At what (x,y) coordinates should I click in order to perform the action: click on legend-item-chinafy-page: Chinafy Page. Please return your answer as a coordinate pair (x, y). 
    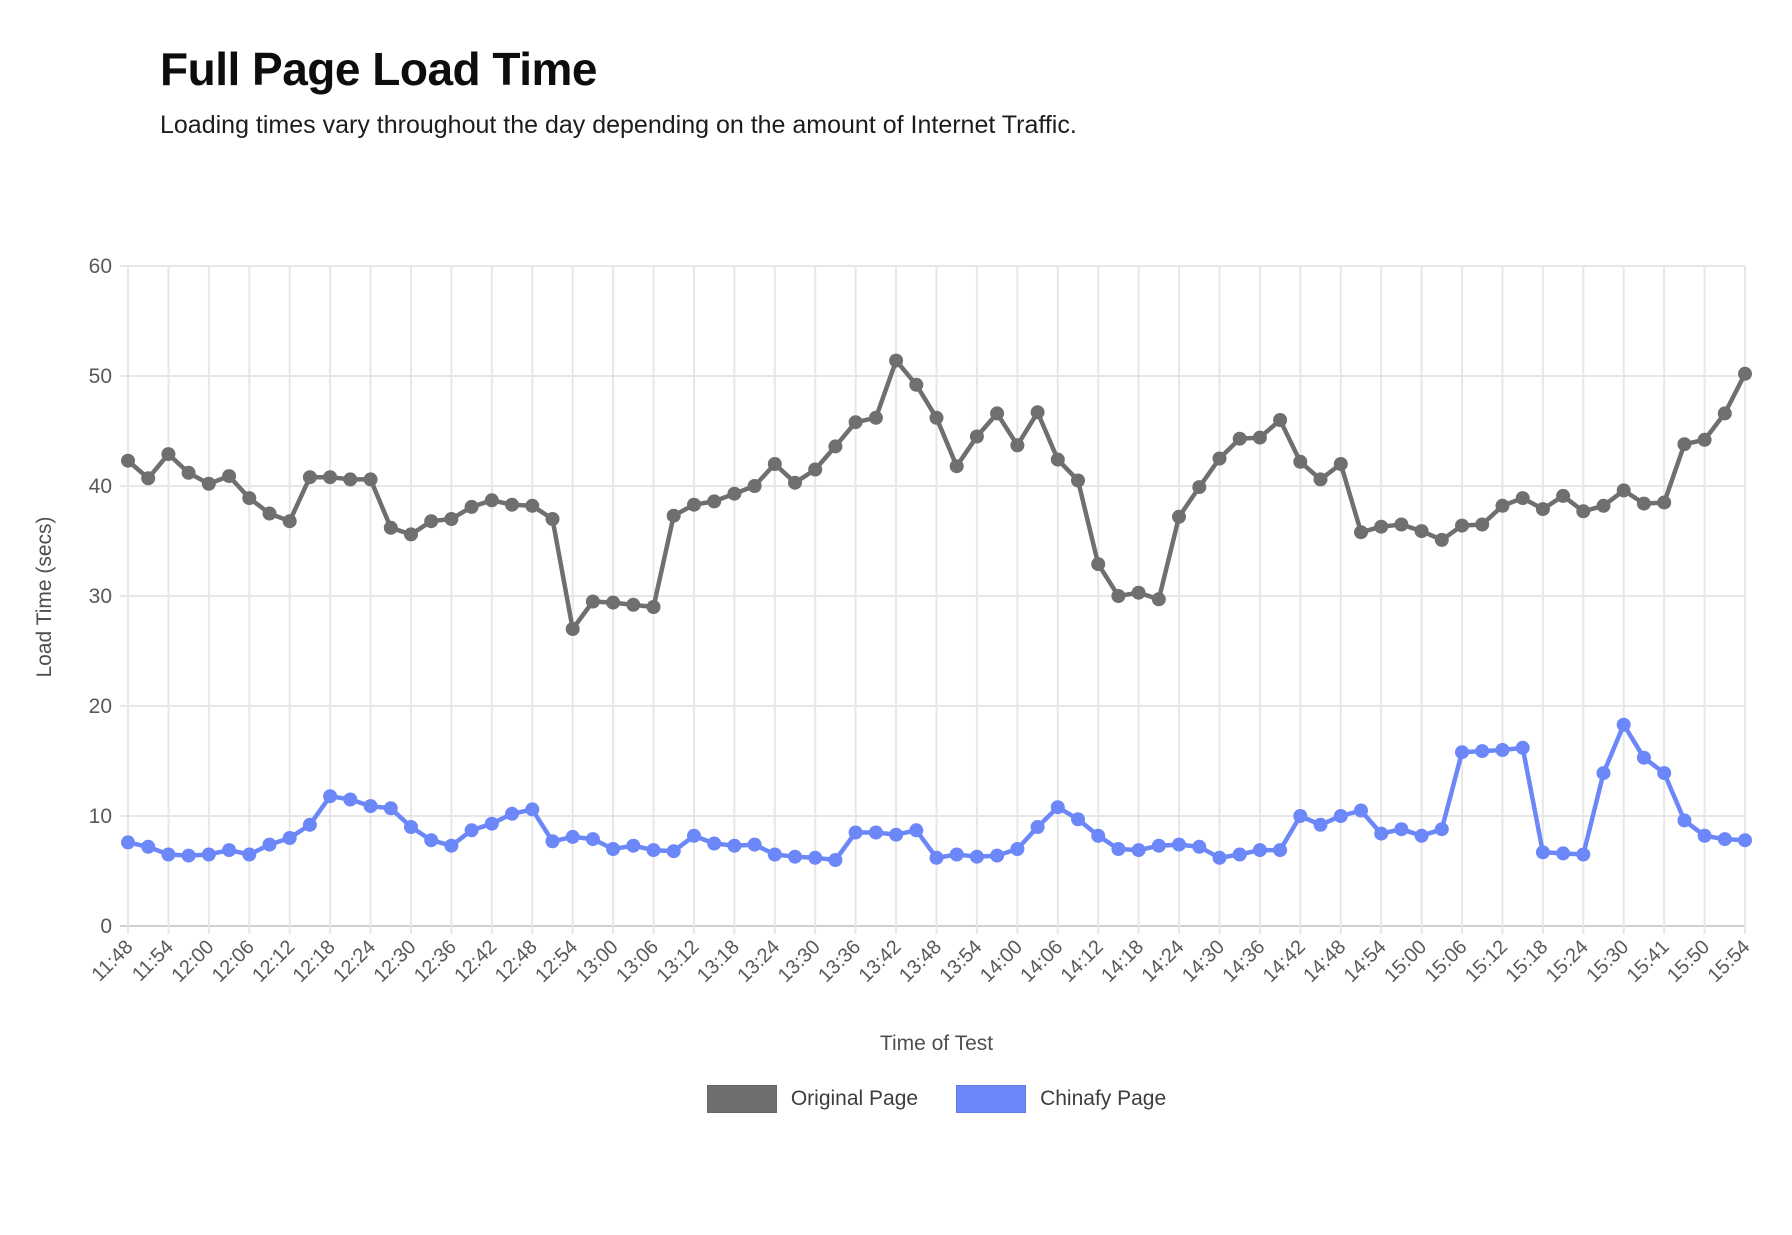
    Looking at the image, I should click on (1061, 1099).